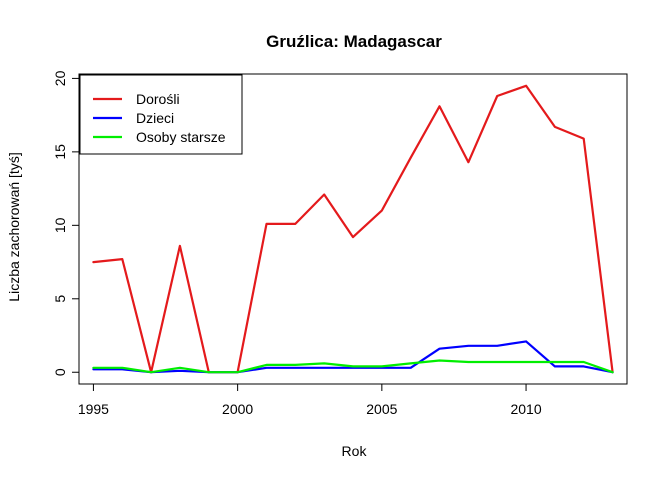 The width and height of the screenshot is (672, 480). What do you see at coordinates (60, 225) in the screenshot?
I see `y-tick-label: 10` at bounding box center [60, 225].